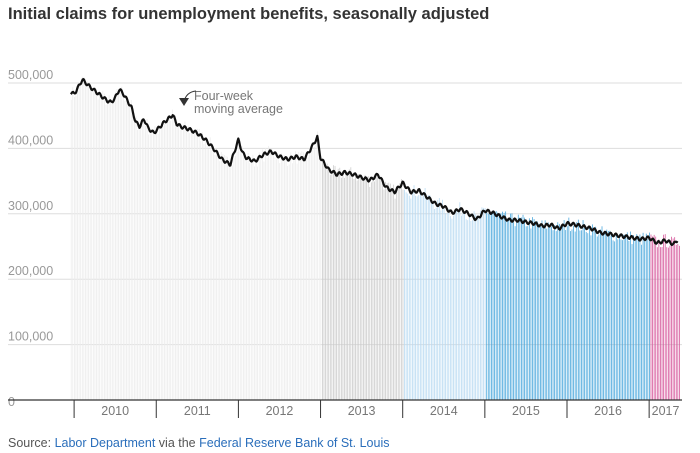 The height and width of the screenshot is (453, 700). Describe the element at coordinates (30, 238) in the screenshot. I see `y-axis-labels: 0 100,000 200,000 300,000 400,000 500,000` at that location.